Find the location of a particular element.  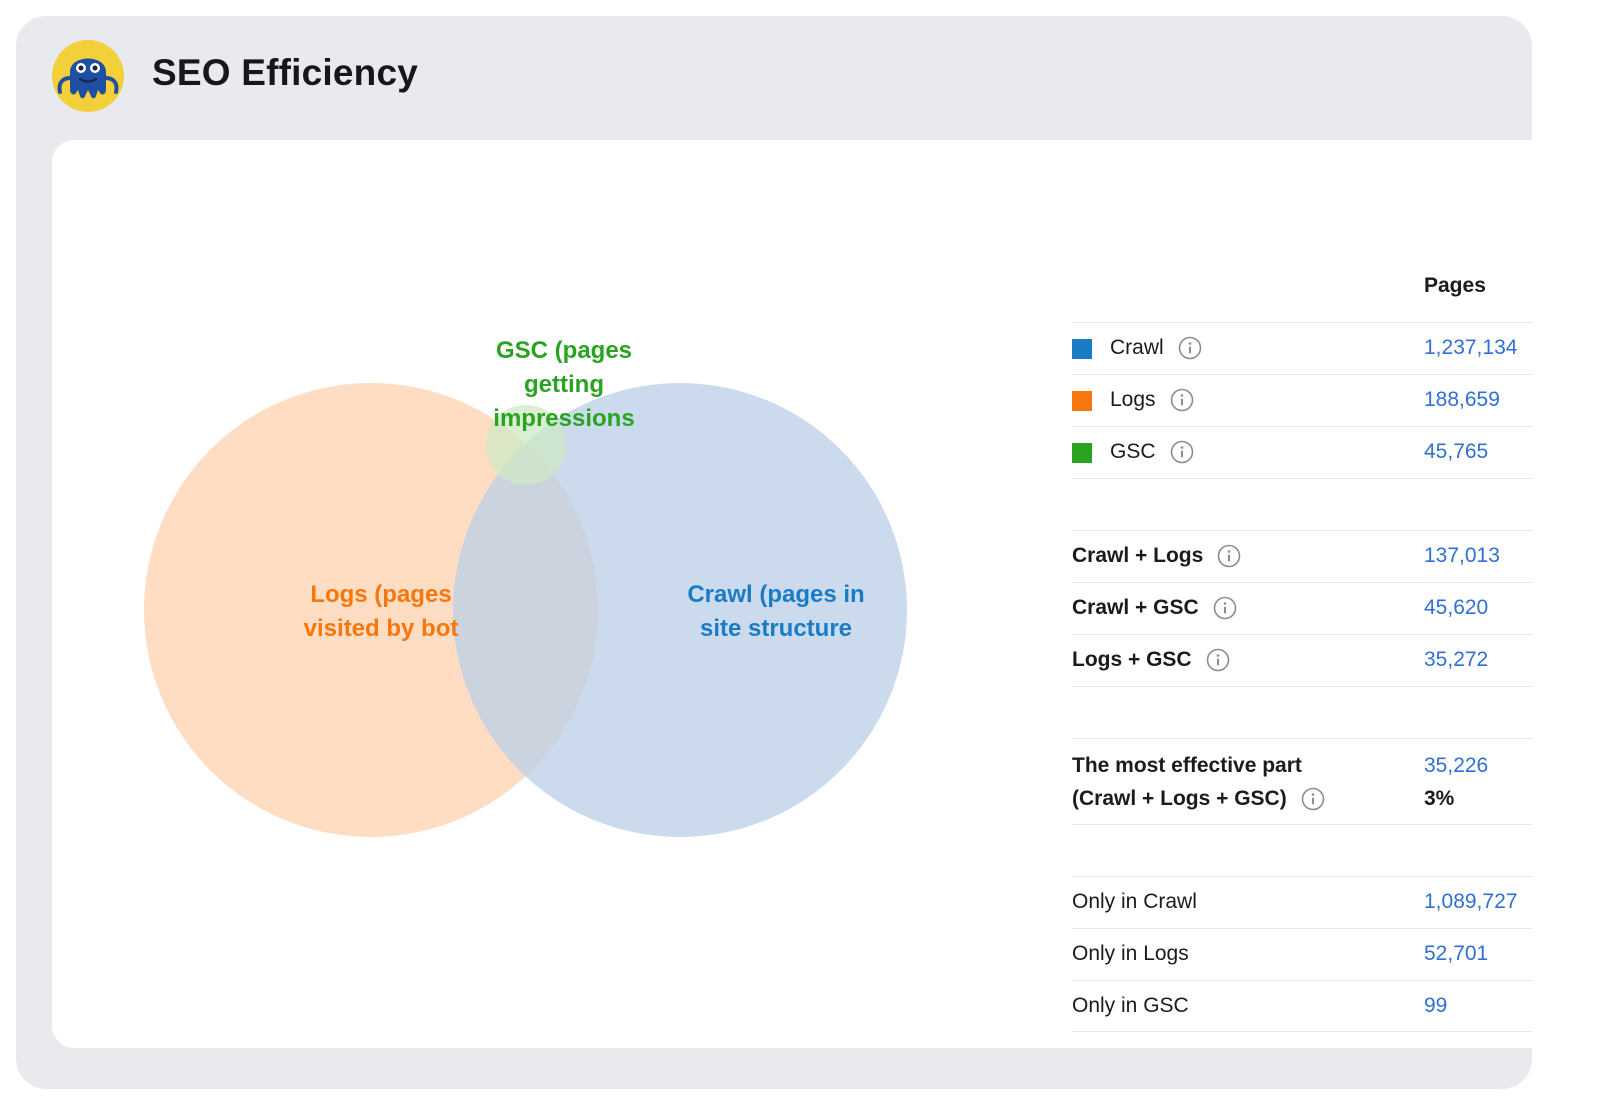

crawl-logs-value: 137,013 is located at coordinates (1462, 555).